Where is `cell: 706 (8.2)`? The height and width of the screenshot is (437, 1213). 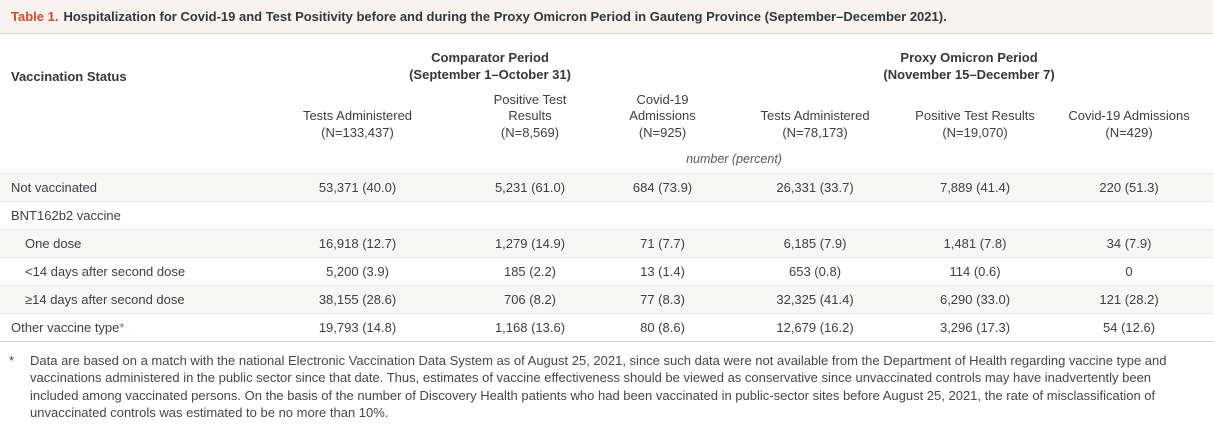
cell: 706 (8.2) is located at coordinates (530, 299).